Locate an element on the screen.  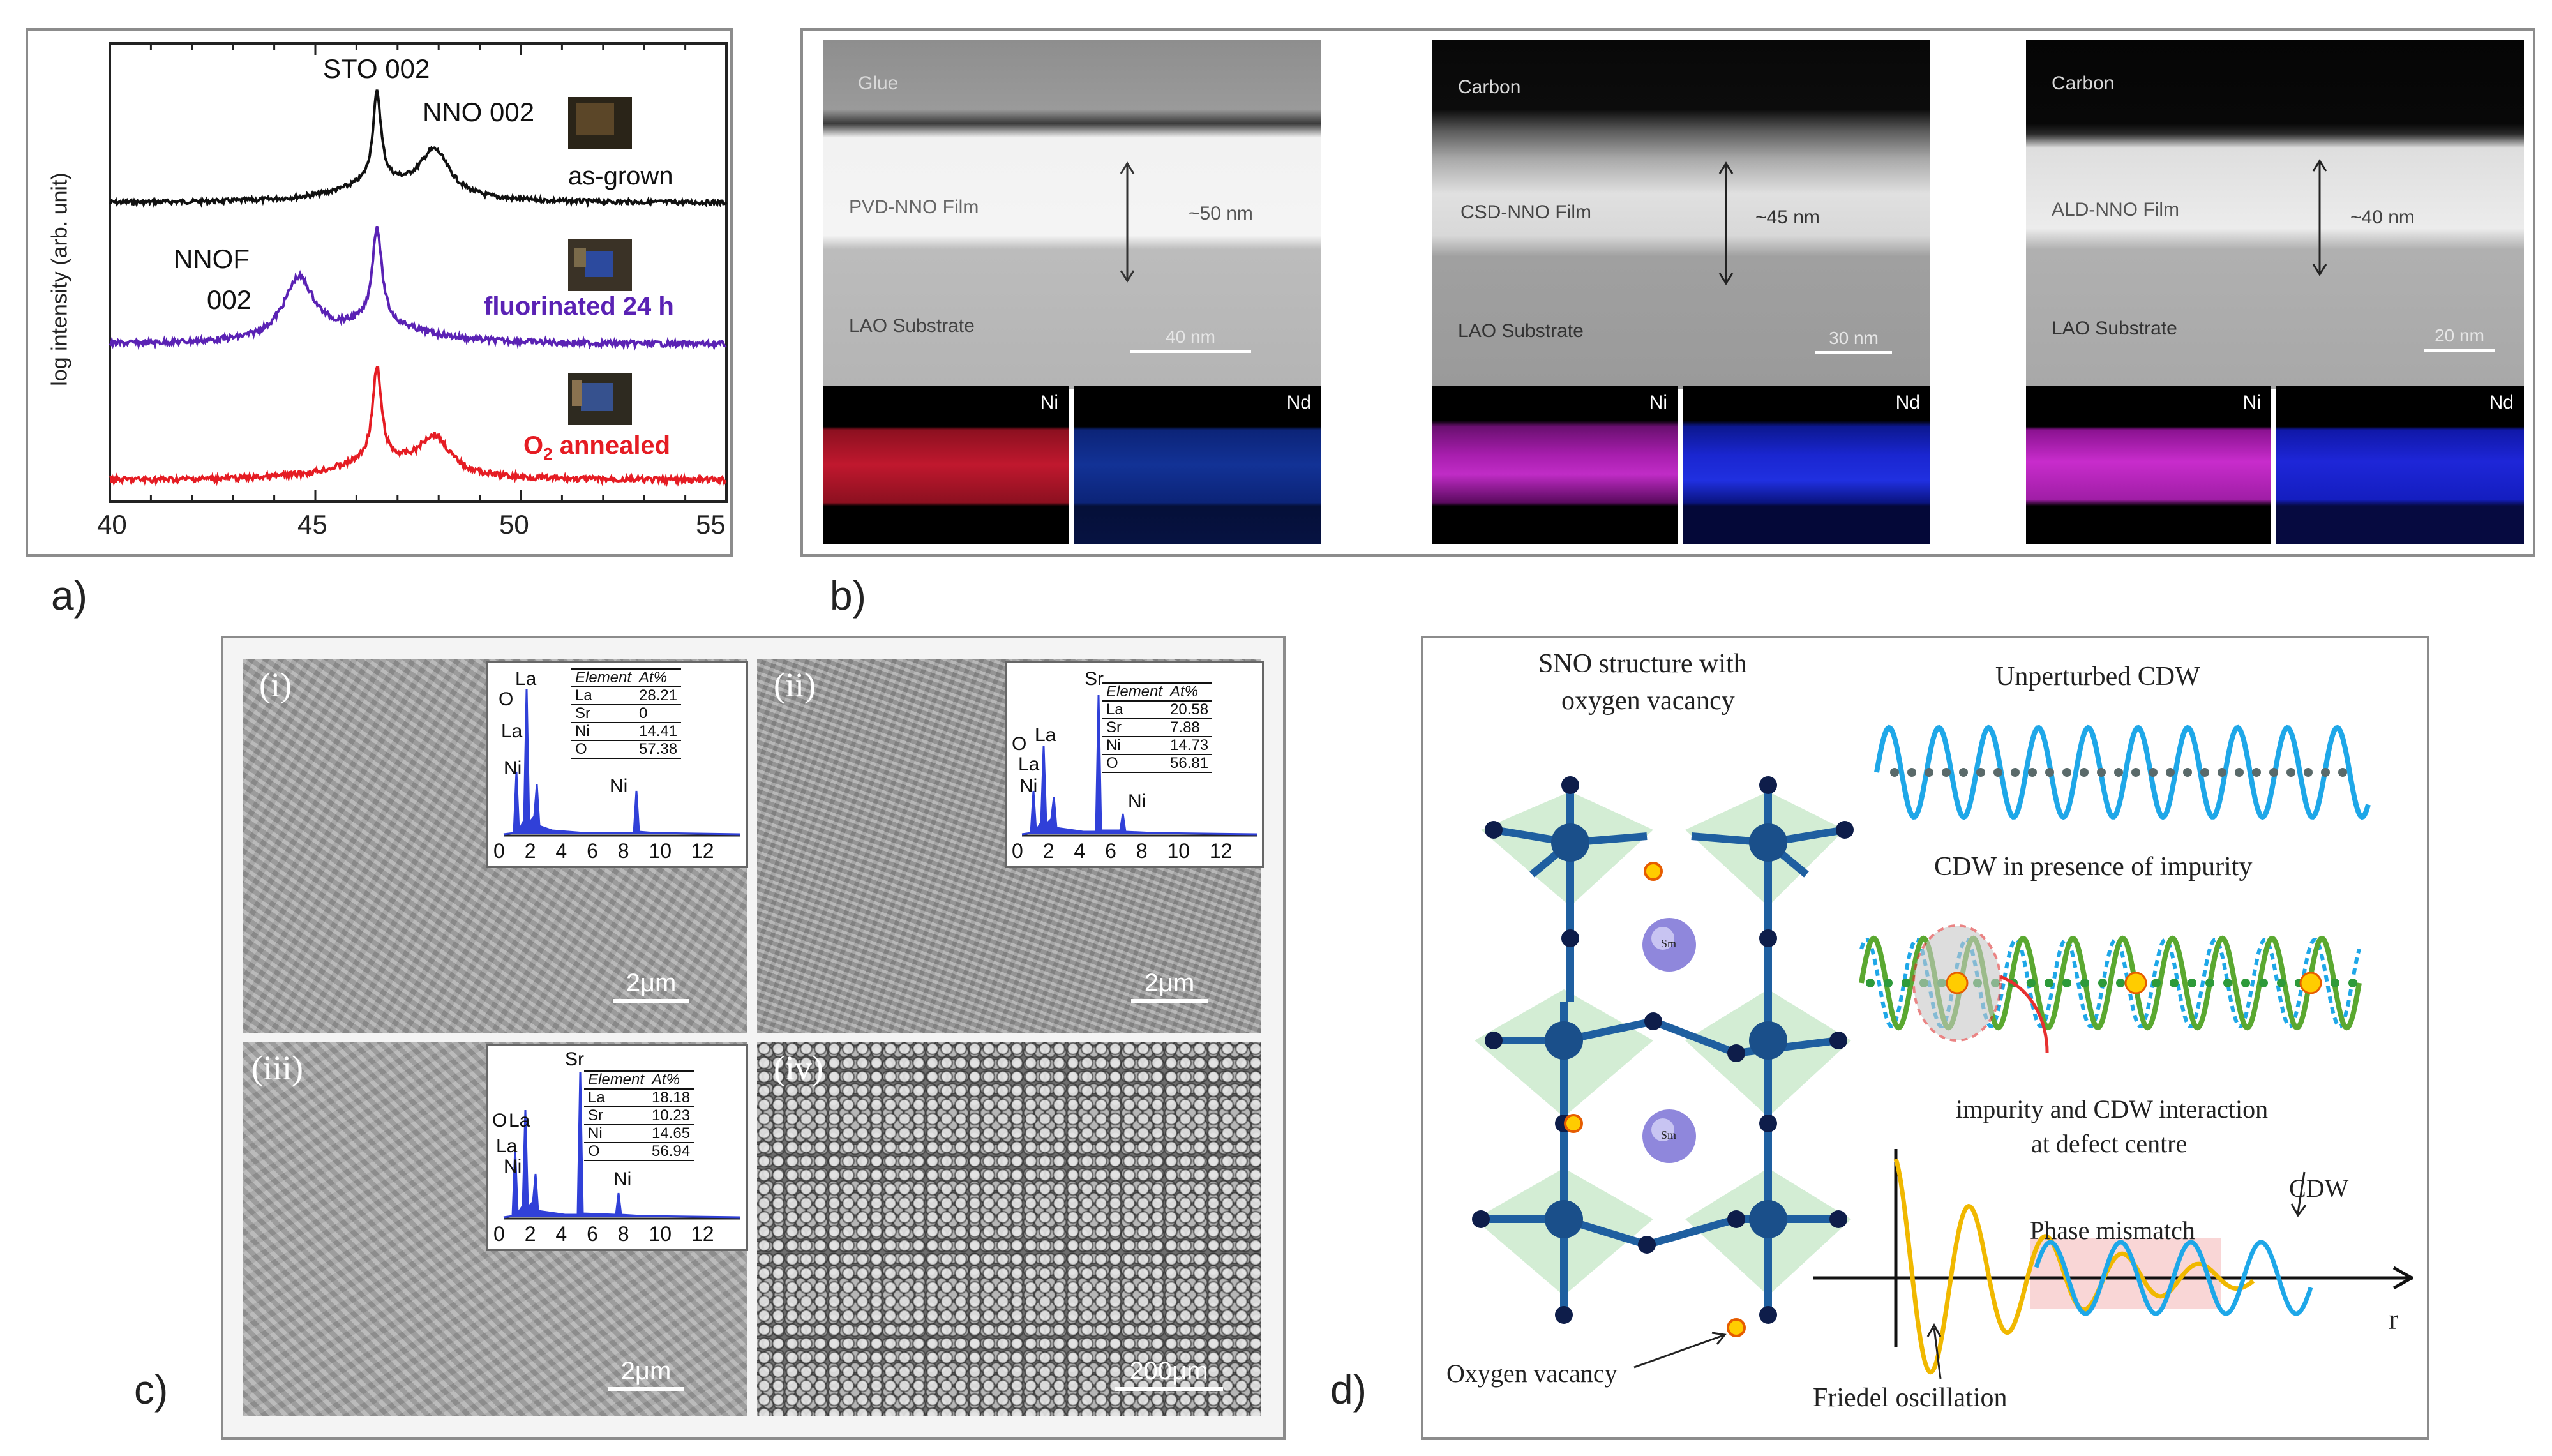
eds-peak-iii-5: Ni is located at coordinates (622, 1179).